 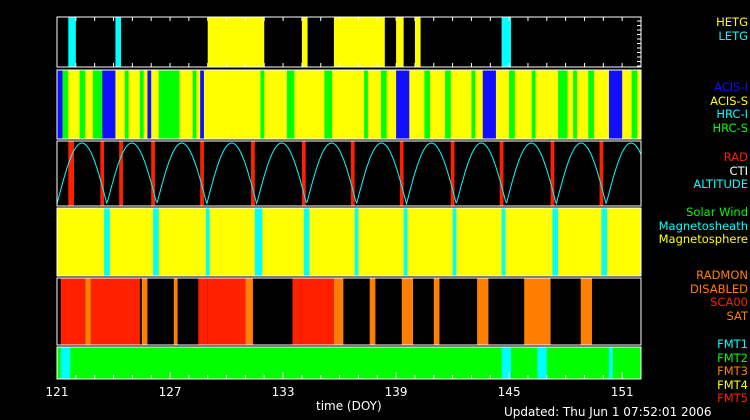 What do you see at coordinates (738, 170) in the screenshot?
I see `legend-item: CTI` at bounding box center [738, 170].